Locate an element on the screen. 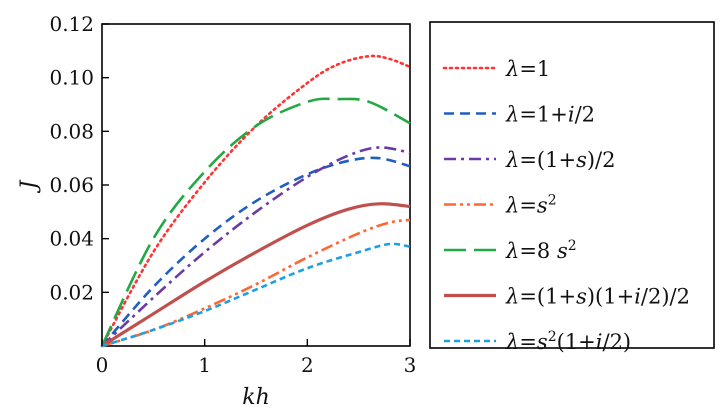  y-axis-label: J is located at coordinates (29, 186).